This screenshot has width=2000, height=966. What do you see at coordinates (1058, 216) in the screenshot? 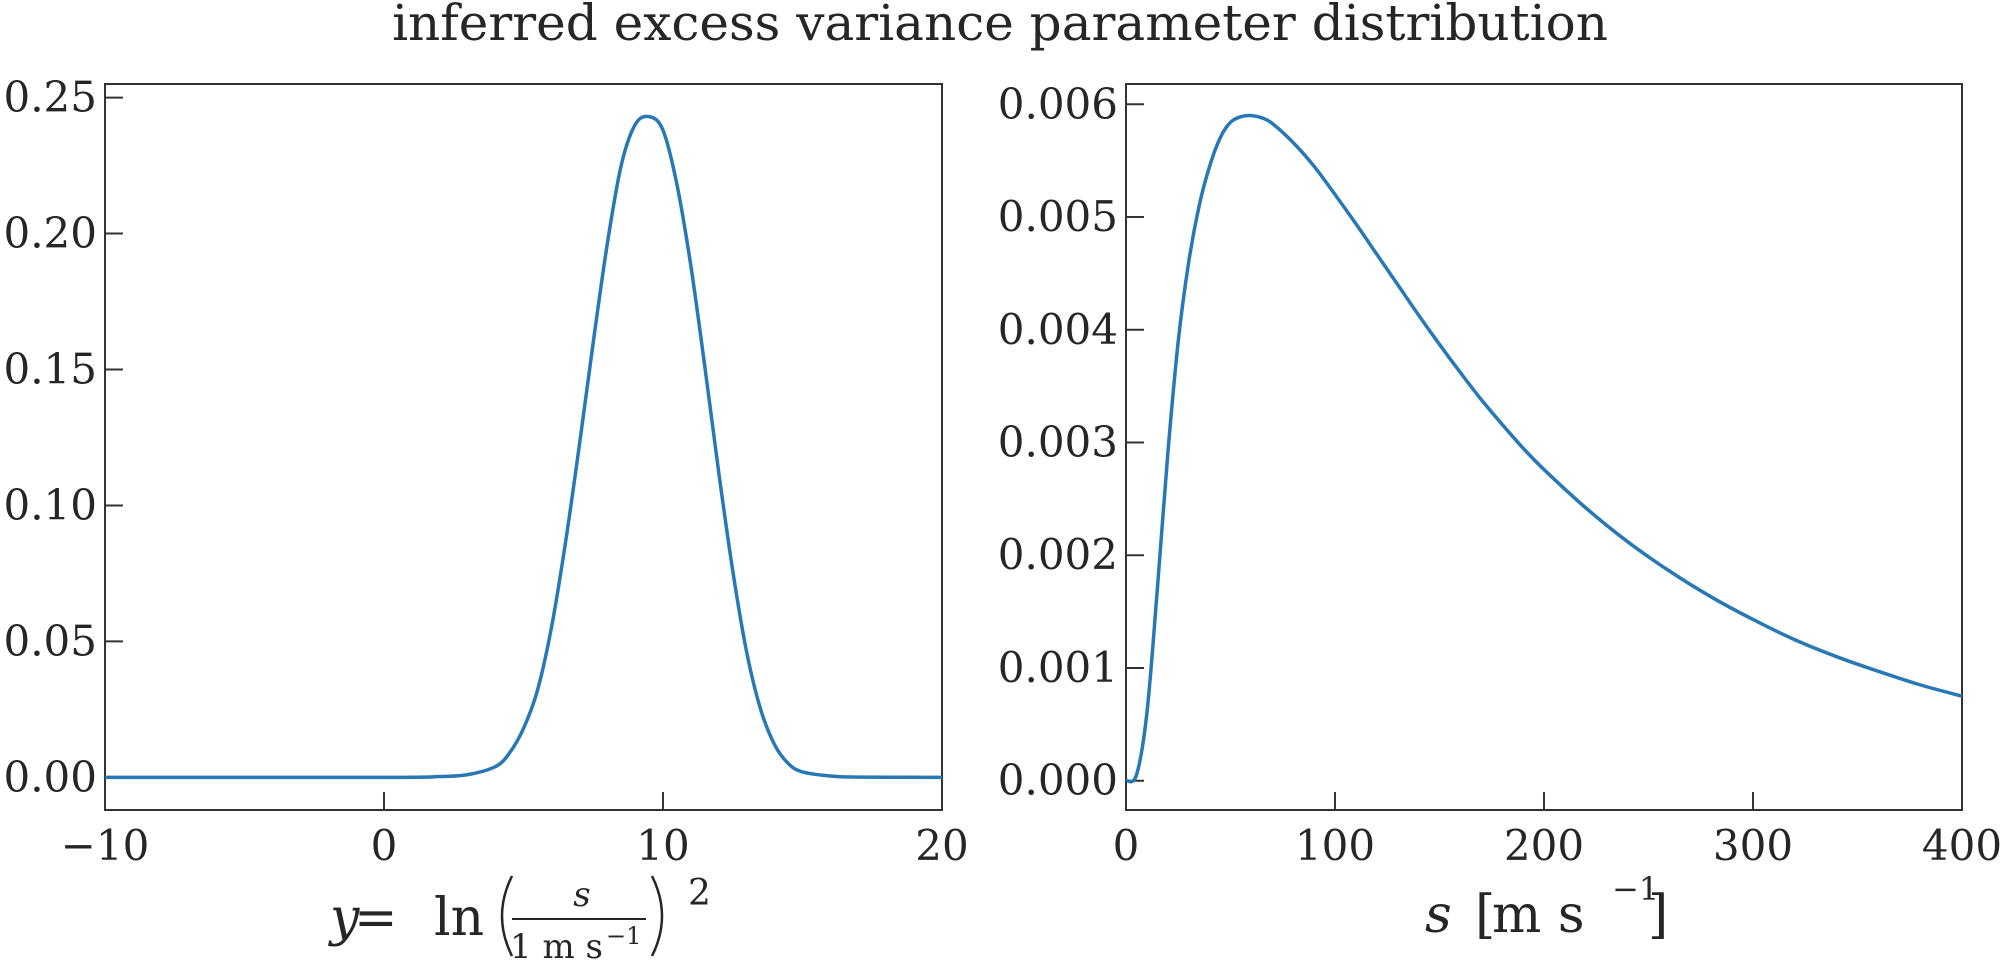
I see `right-ytick-label: 0.005` at bounding box center [1058, 216].